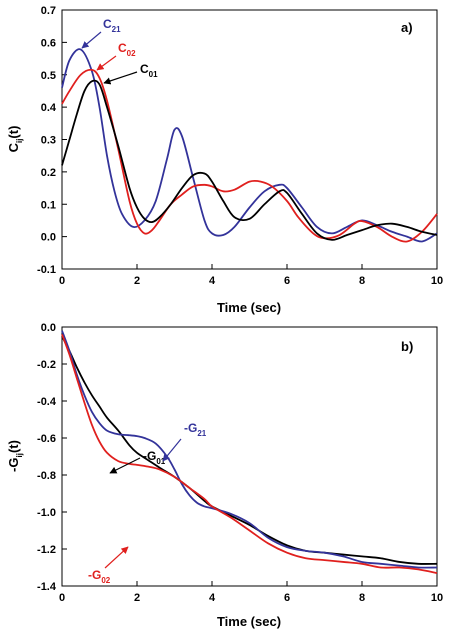 The image size is (450, 638). Describe the element at coordinates (48, 205) in the screenshot. I see `y-tick-label: 0.1` at that location.